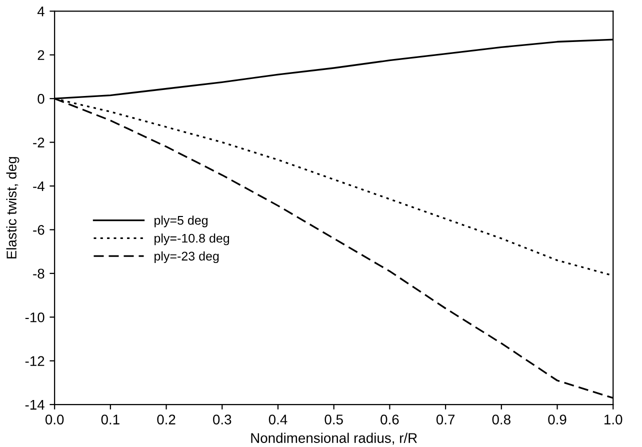 Image resolution: width=642 pixels, height=447 pixels. I want to click on y-axis-title: Elastic twist, deg, so click(13, 207).